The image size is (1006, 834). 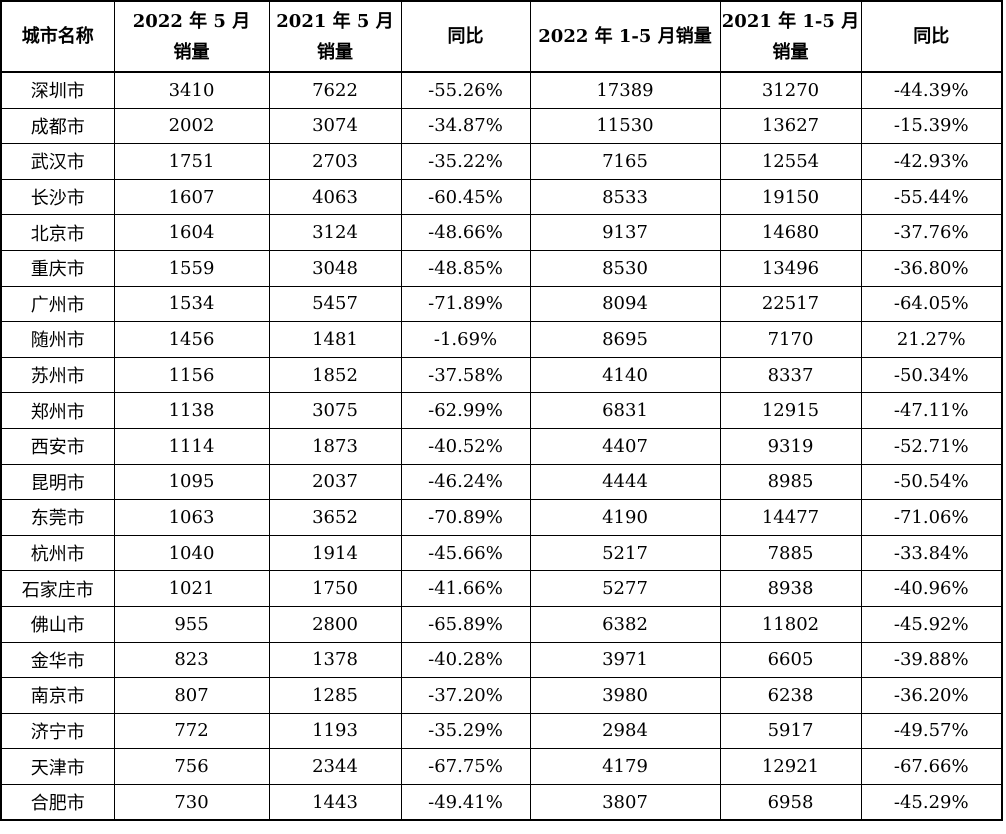 I want to click on cell-yoy-month: -65.89%, so click(x=465, y=624).